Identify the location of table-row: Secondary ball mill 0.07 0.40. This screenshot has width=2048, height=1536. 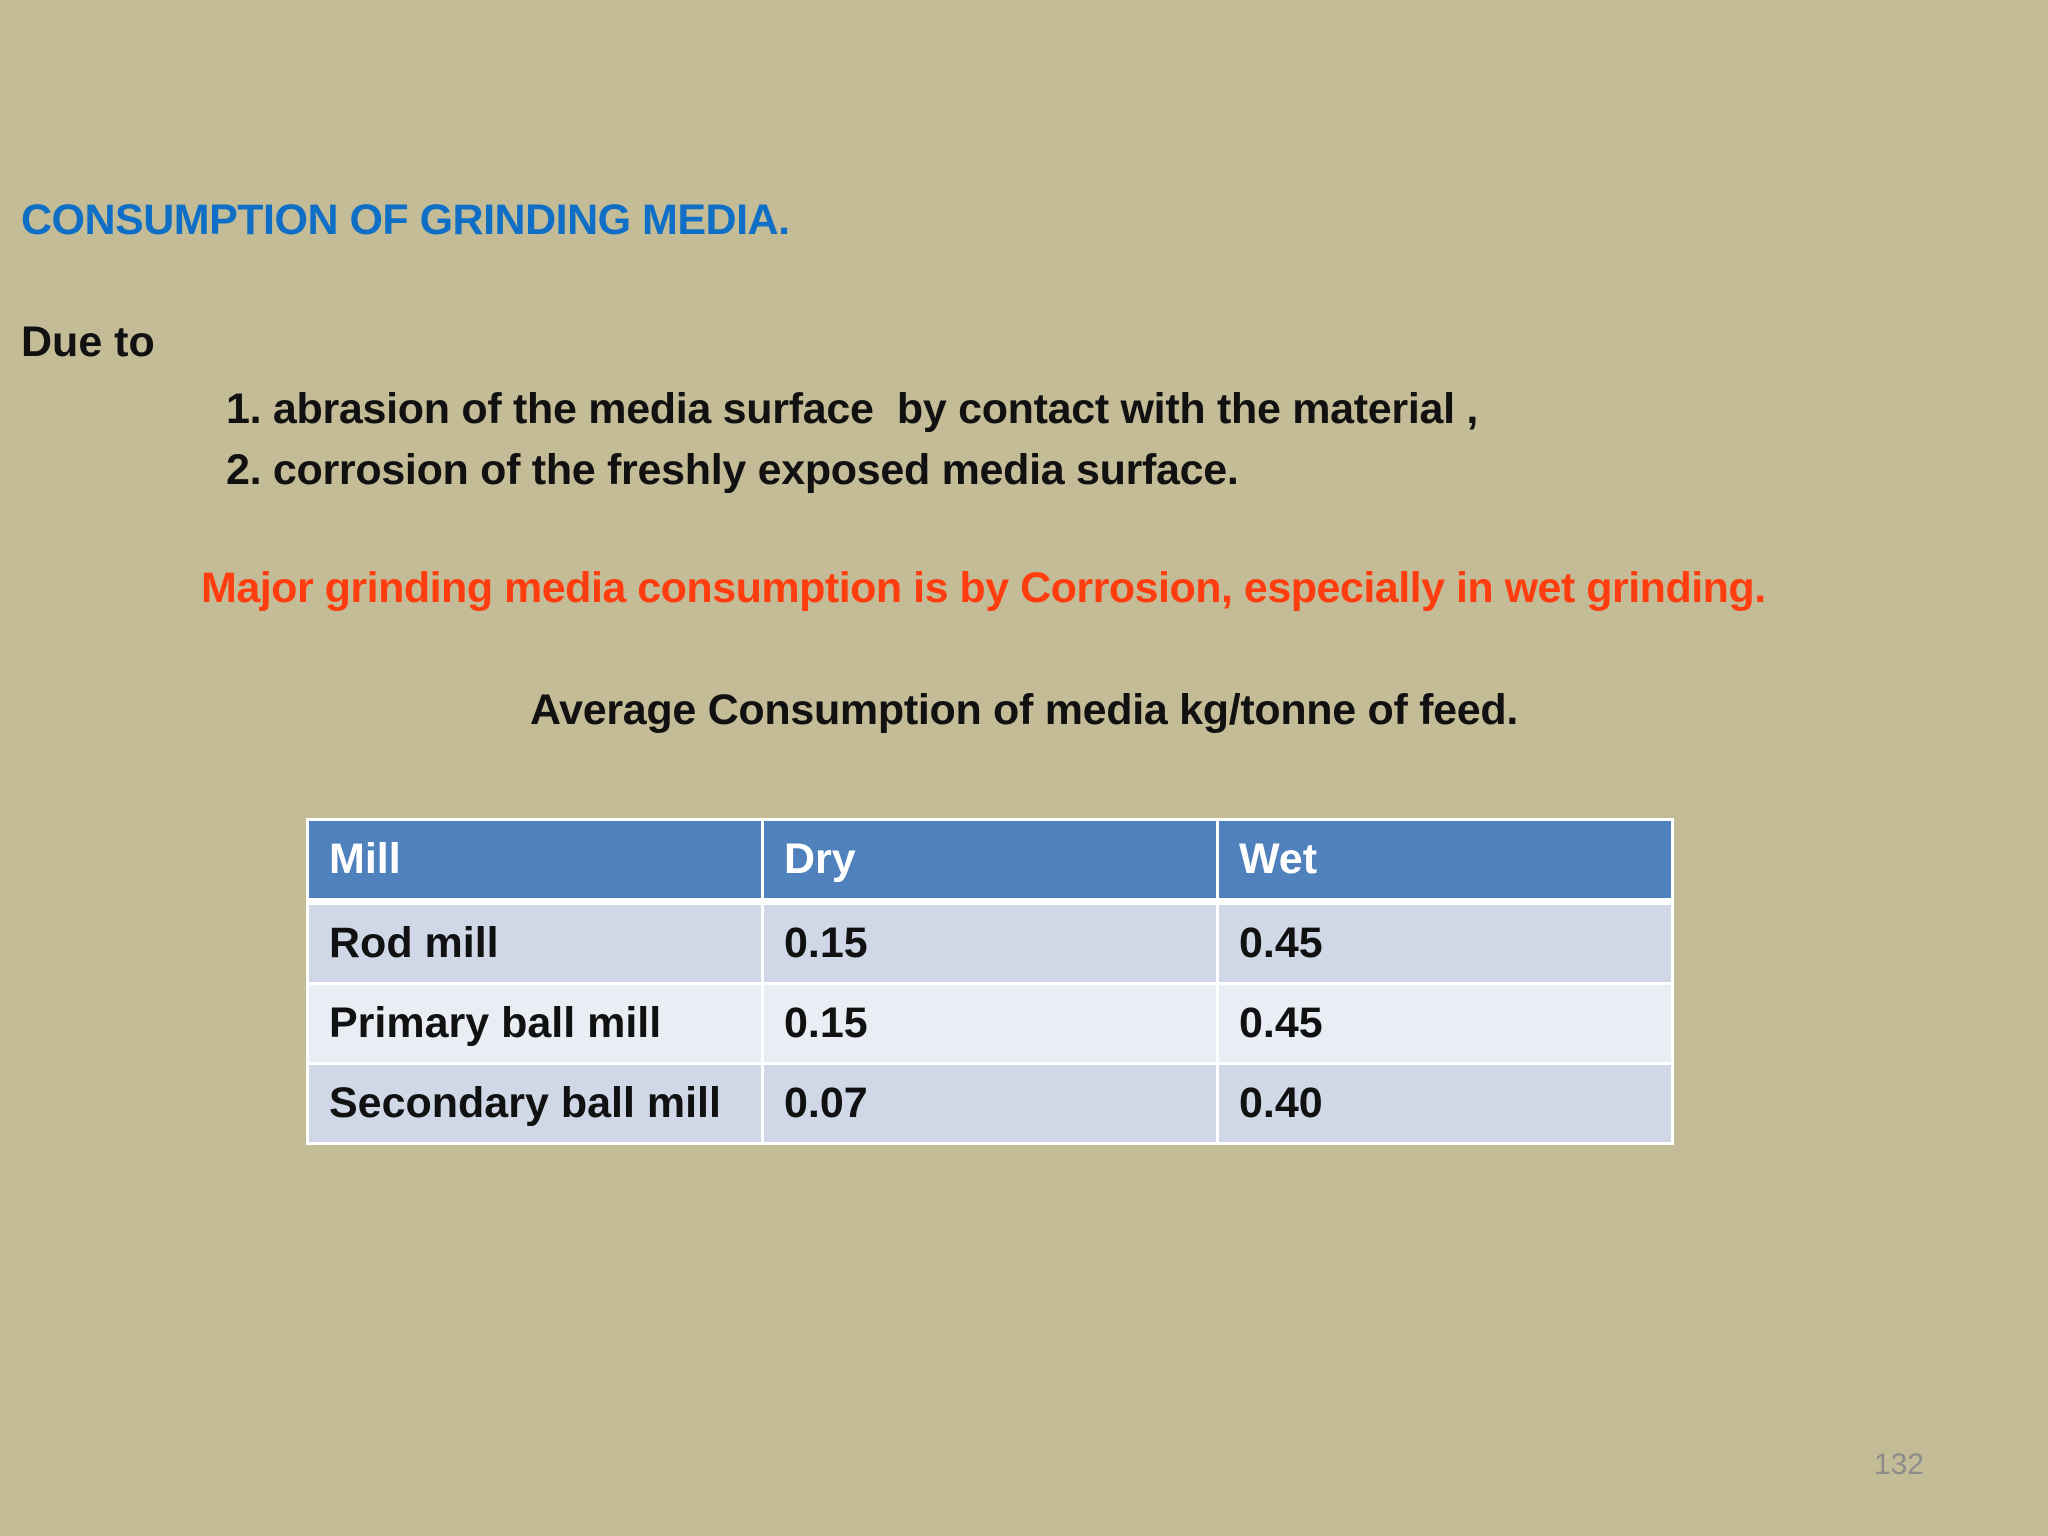
(990, 1103).